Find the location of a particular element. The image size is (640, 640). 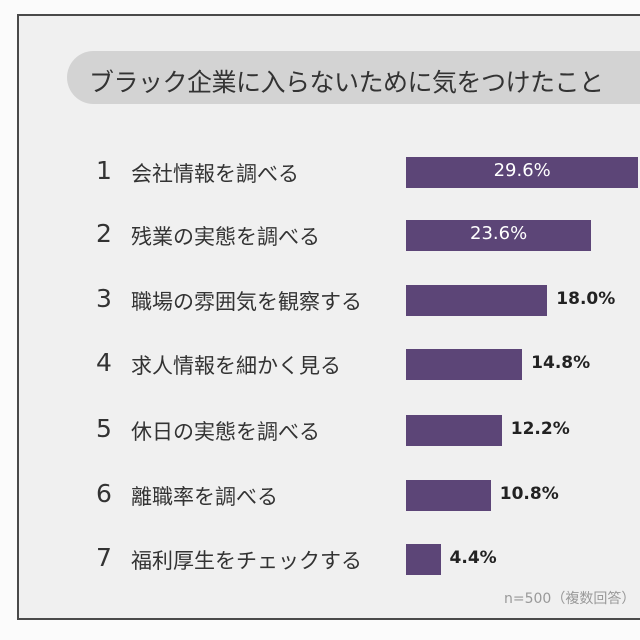

category-label: 会社情報を調べる is located at coordinates (215, 174).